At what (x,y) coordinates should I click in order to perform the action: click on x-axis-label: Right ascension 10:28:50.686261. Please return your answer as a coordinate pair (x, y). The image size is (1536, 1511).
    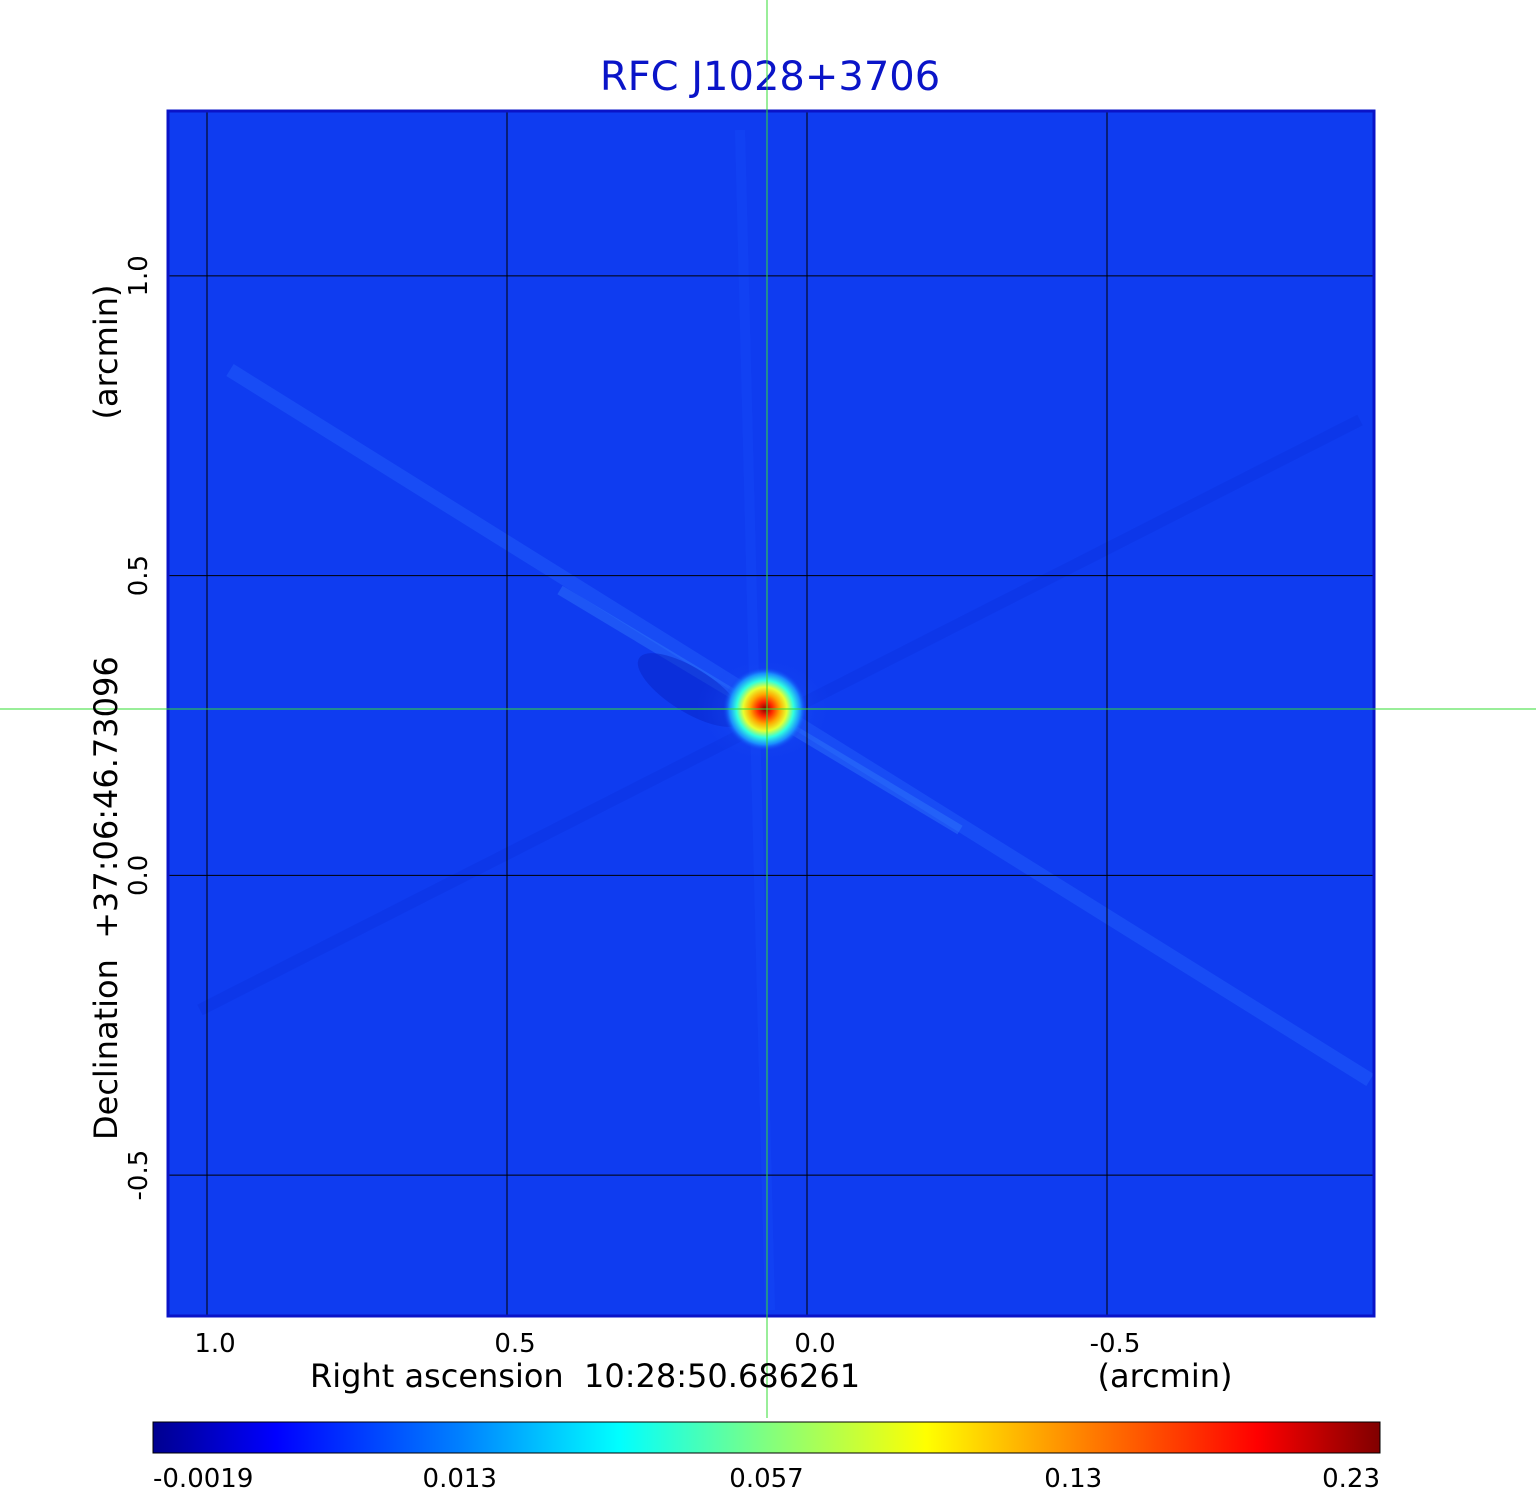
    Looking at the image, I should click on (585, 1376).